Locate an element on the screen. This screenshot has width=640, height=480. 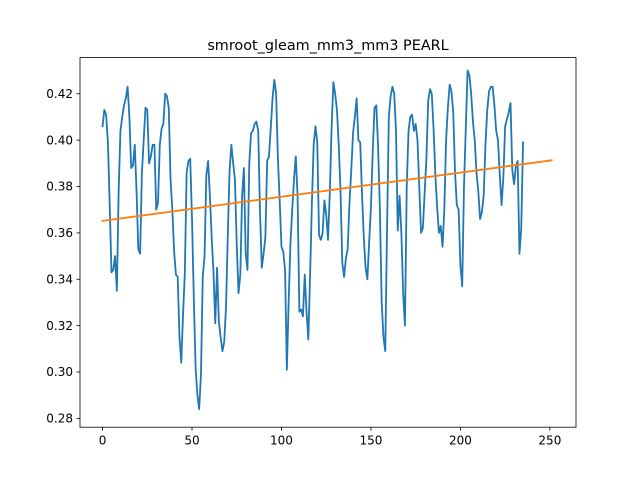
x-tick-label: 50 is located at coordinates (191, 441).